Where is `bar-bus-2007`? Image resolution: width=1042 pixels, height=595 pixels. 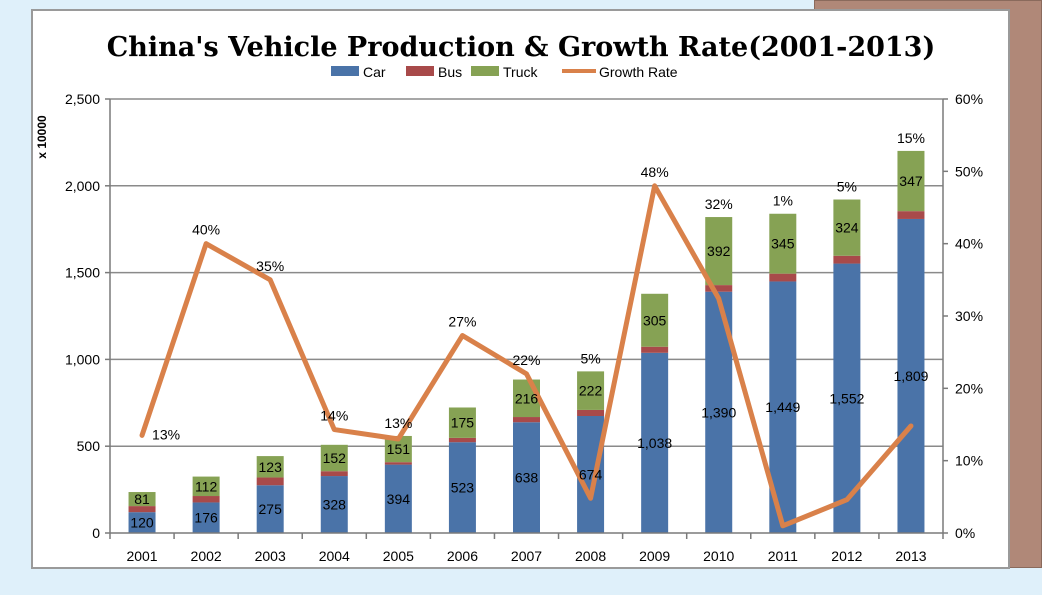
bar-bus-2007 is located at coordinates (526, 420).